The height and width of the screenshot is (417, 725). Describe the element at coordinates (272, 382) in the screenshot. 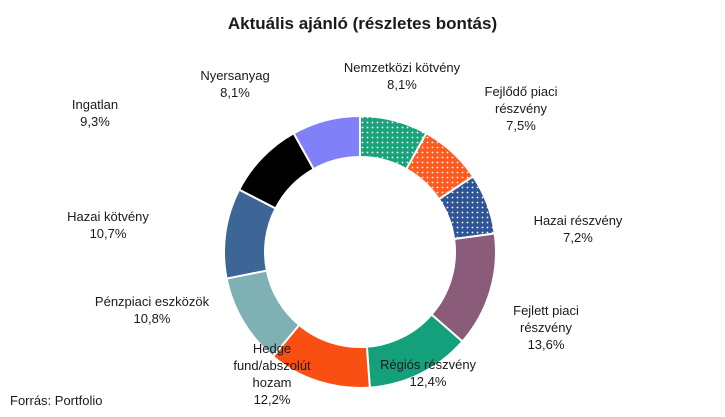

I see `slice-label-text: hozam` at that location.